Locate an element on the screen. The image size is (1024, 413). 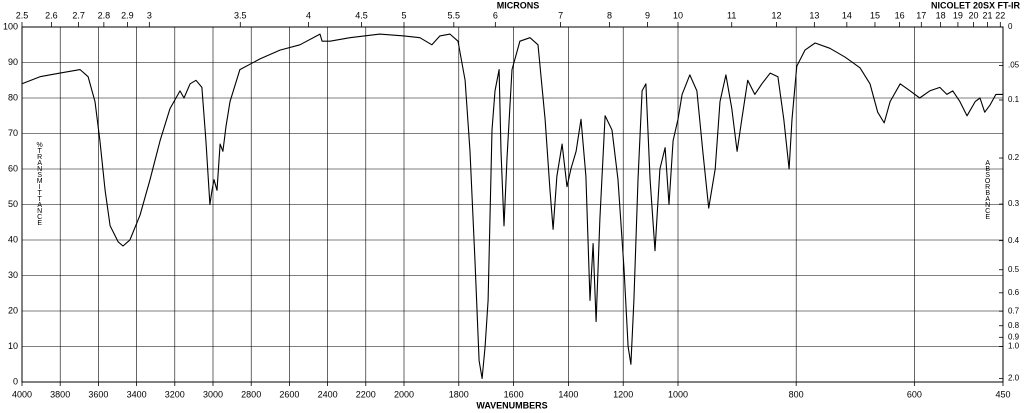
x2-tick-label: 21 is located at coordinates (988, 15).